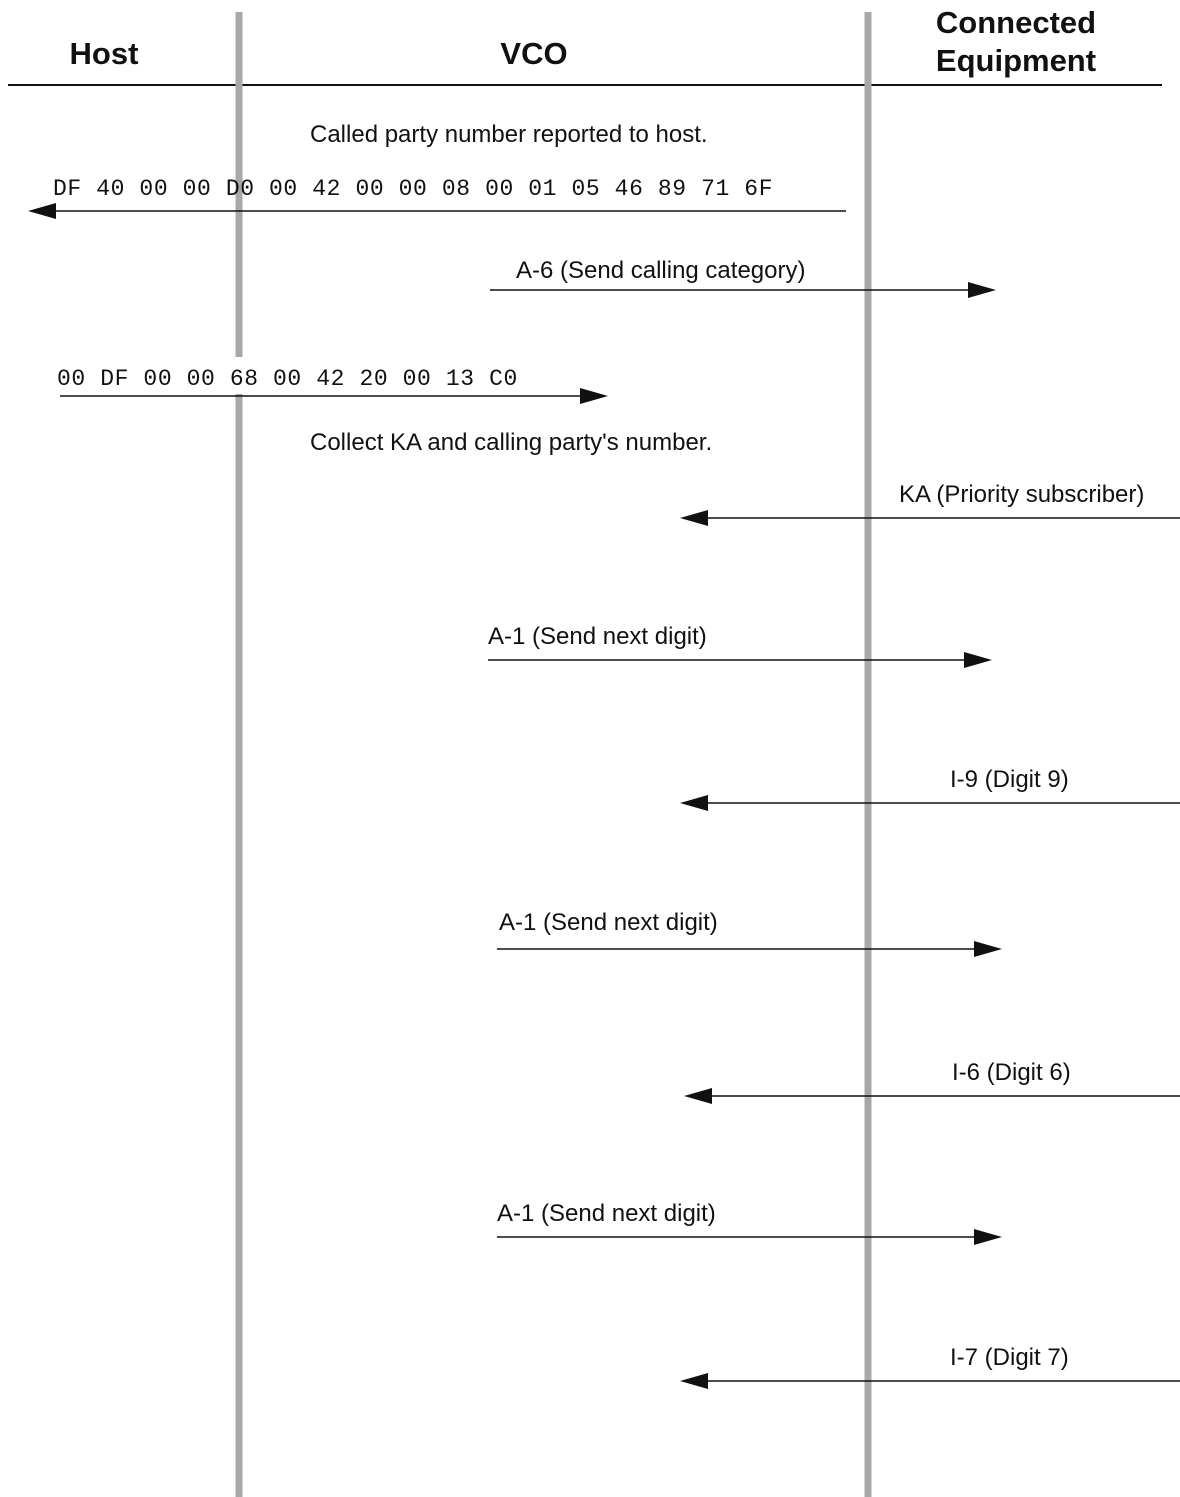 This screenshot has height=1497, width=1180. What do you see at coordinates (978, 660) in the screenshot?
I see `arrowhead-a1-first` at bounding box center [978, 660].